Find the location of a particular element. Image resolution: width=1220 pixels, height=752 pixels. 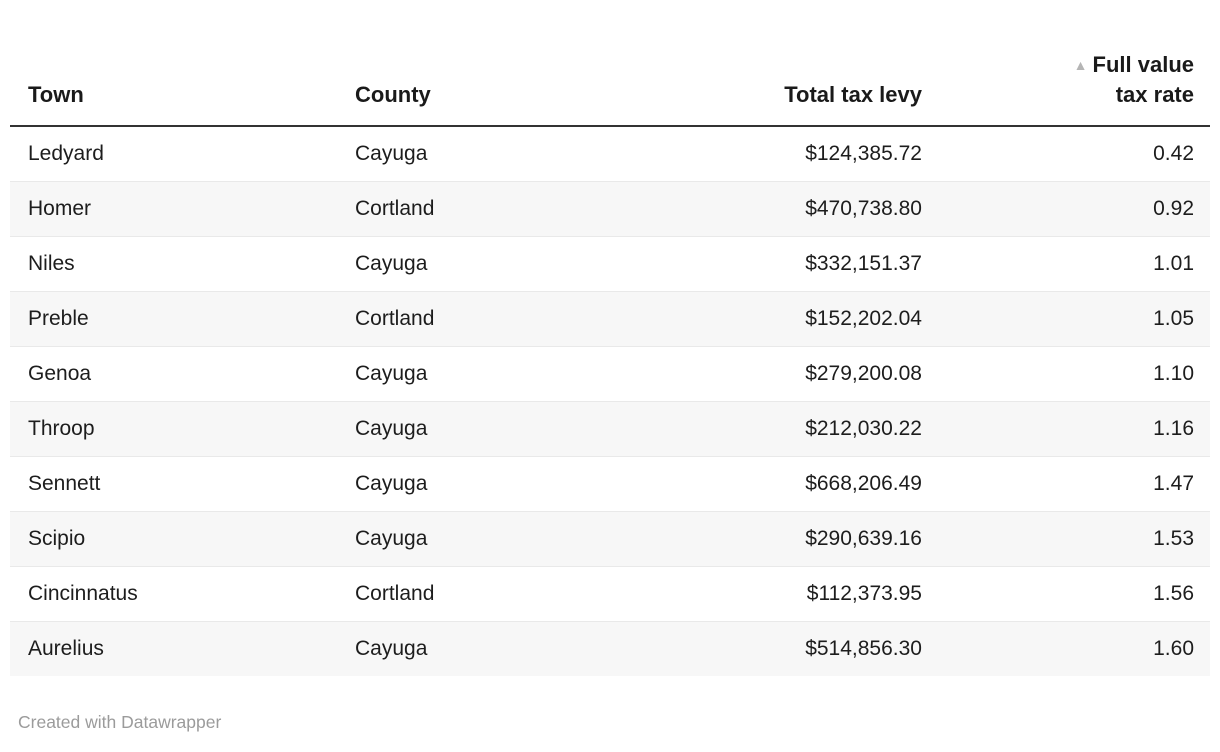

cell-levy: $152,202.04 is located at coordinates (758, 319).